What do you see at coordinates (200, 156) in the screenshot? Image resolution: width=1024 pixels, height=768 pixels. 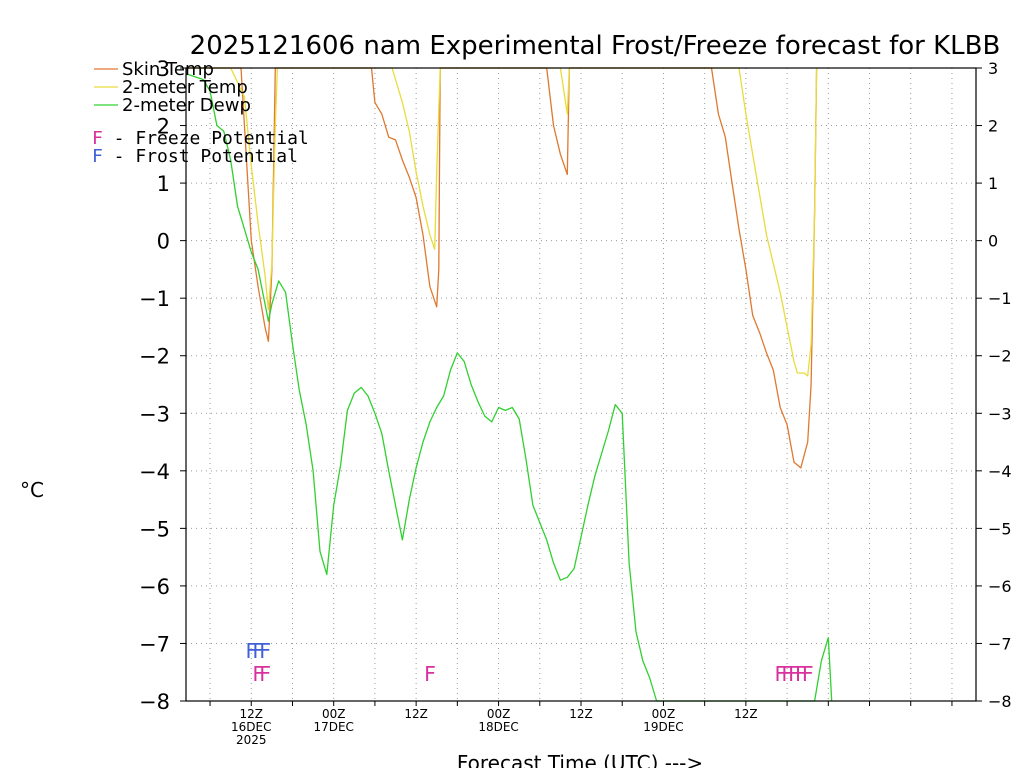 I see `potential-legend-text: - Frost Potential` at bounding box center [200, 156].